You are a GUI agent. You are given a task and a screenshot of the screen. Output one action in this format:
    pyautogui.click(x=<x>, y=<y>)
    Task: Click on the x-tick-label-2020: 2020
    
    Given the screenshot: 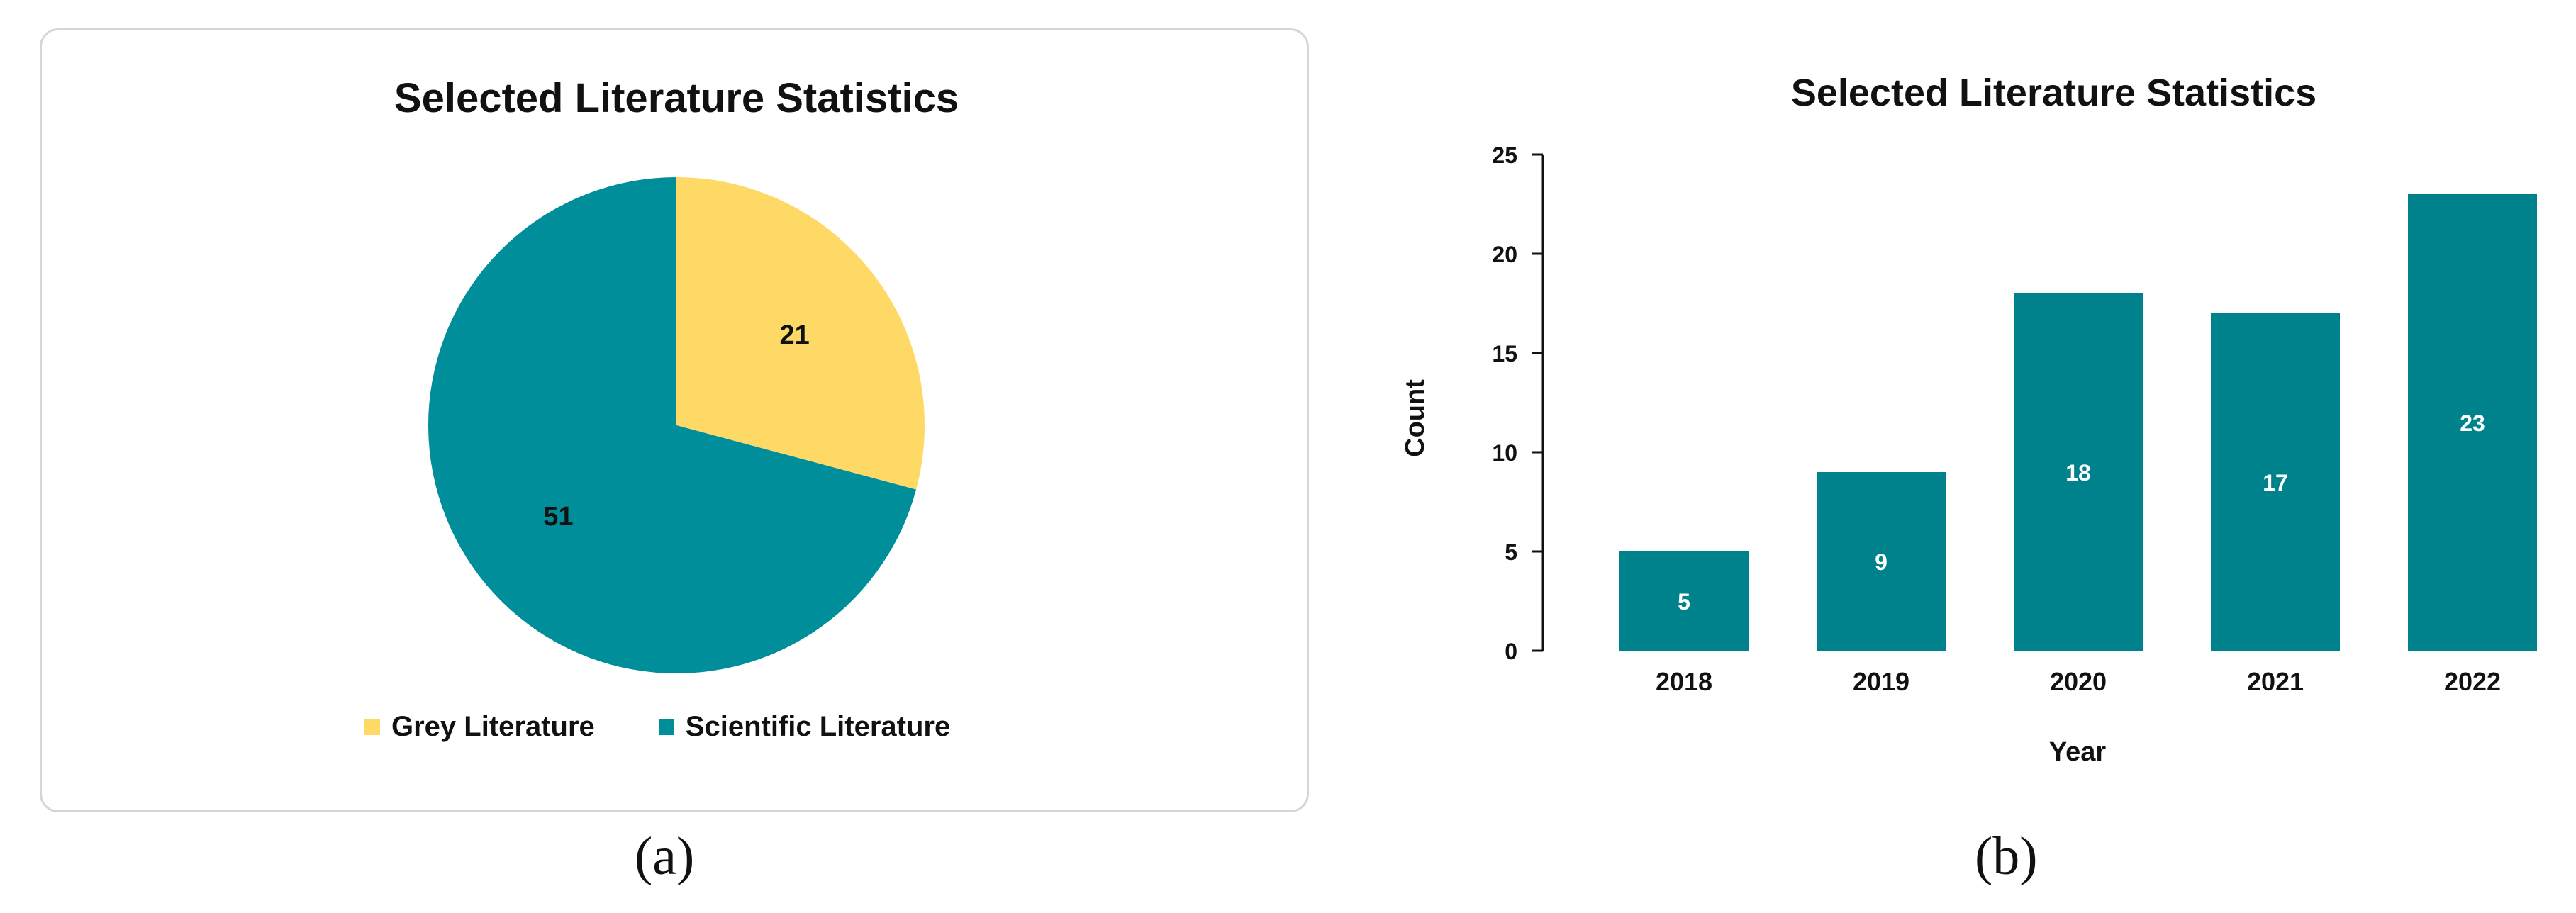 What is the action you would take?
    pyautogui.click(x=2078, y=681)
    